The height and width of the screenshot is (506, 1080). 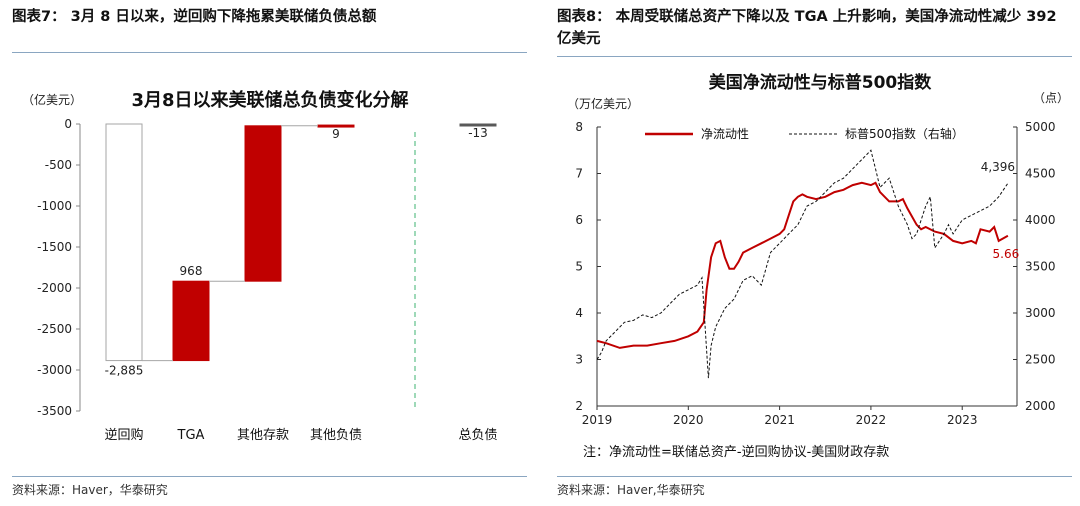 What do you see at coordinates (1040, 267) in the screenshot?
I see `right-y-tick-label: 3500` at bounding box center [1040, 267].